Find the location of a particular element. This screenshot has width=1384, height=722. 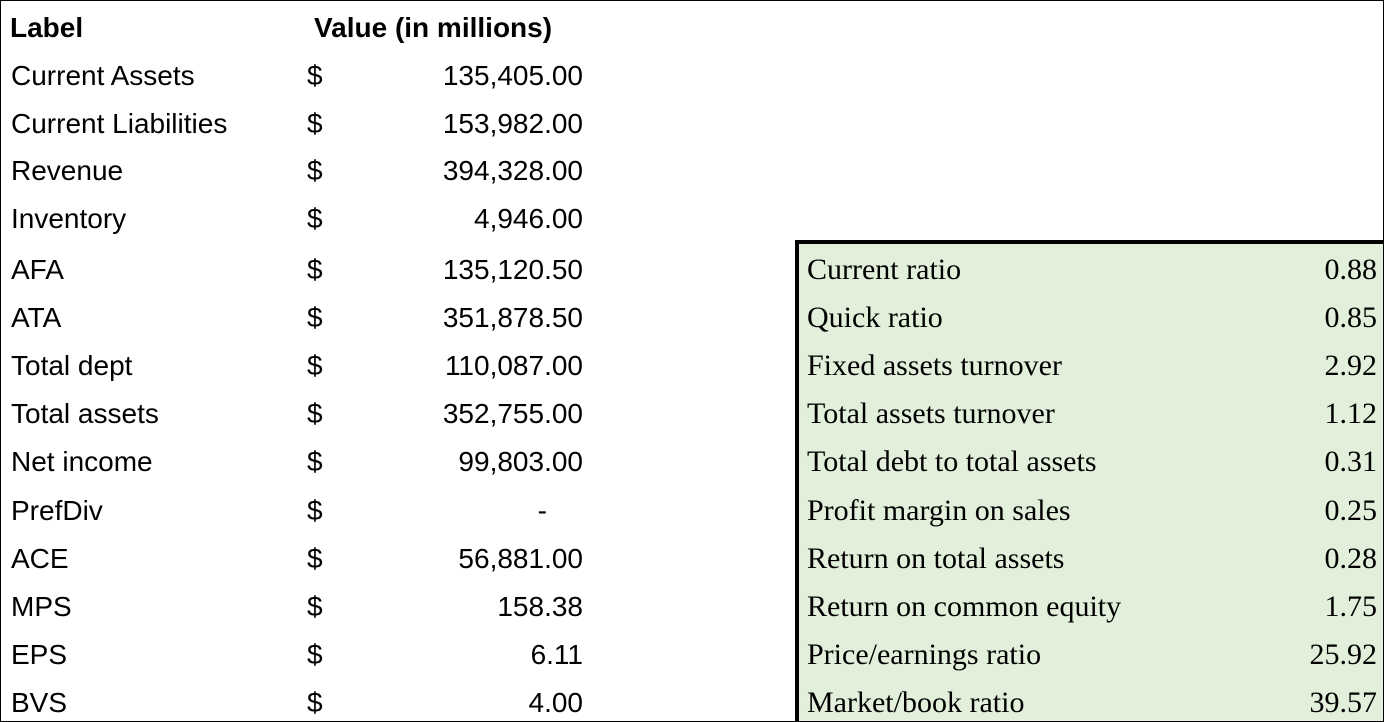

header-value: Value (in millions) is located at coordinates (433, 27).